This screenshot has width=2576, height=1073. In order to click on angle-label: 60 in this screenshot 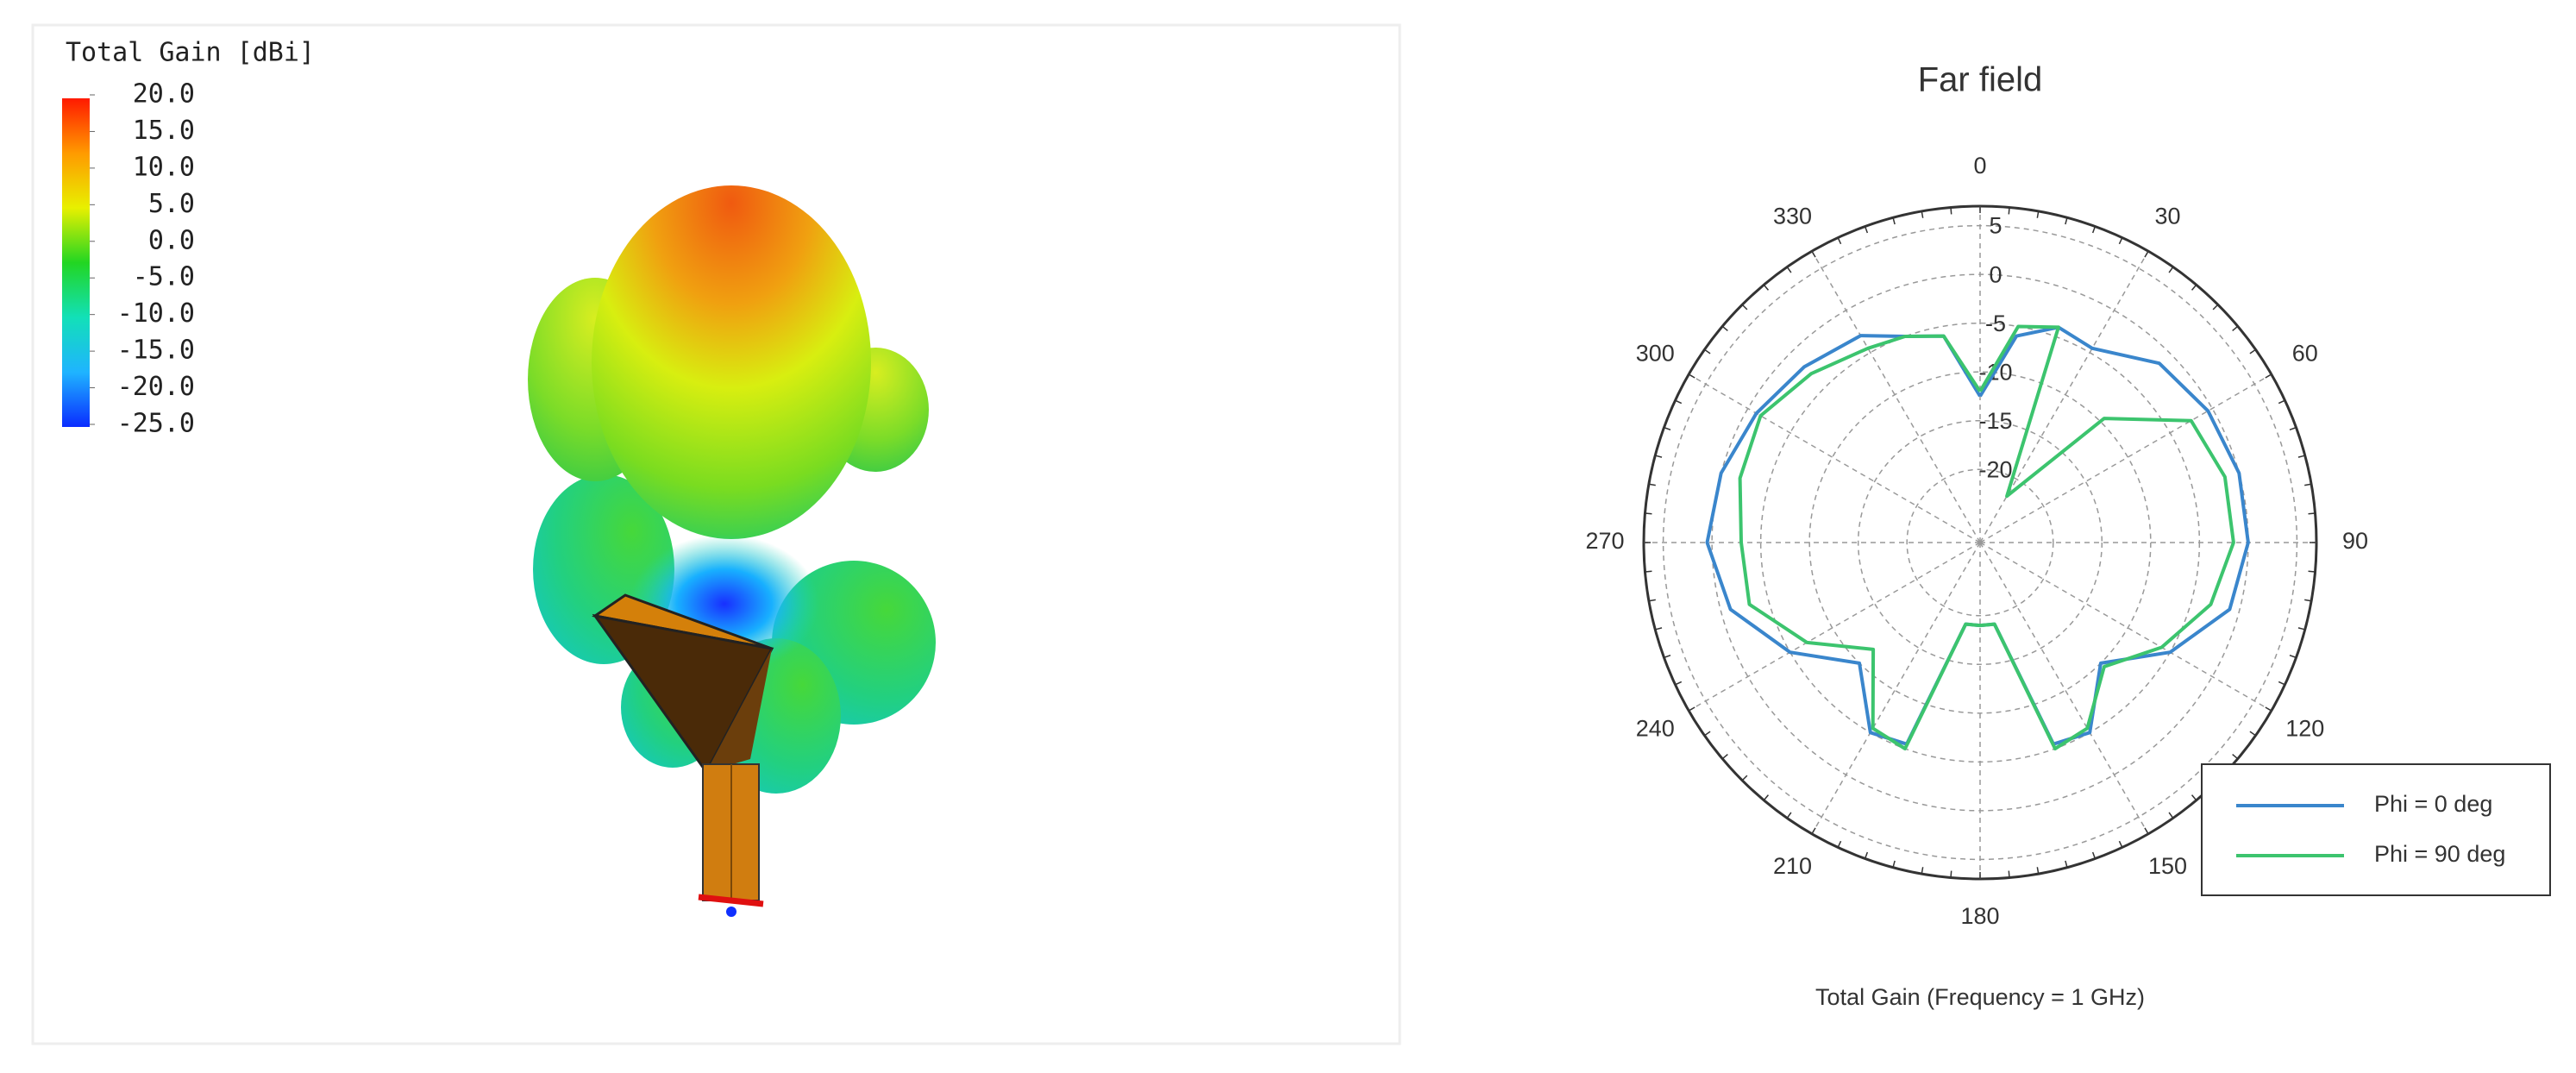, I will do `click(2305, 354)`.